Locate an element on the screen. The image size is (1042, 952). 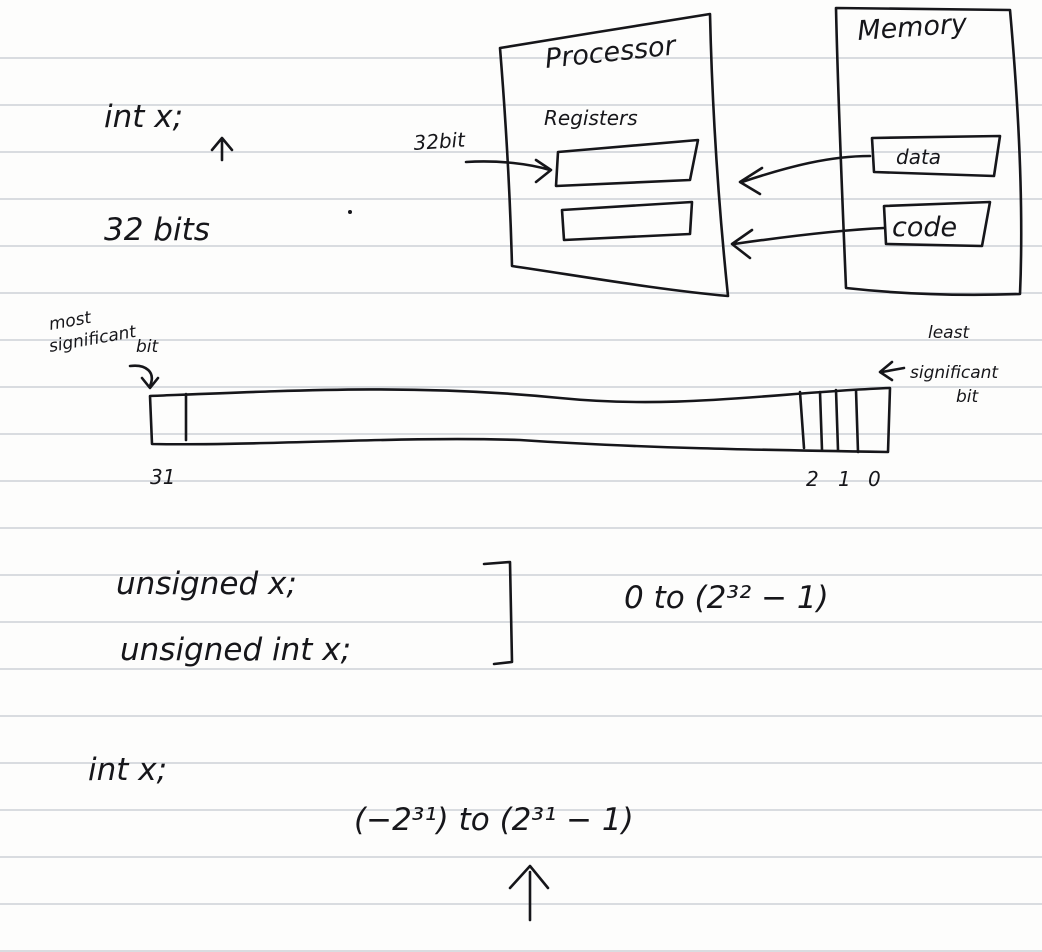
lsb-label-line-1: least is located at coordinates (949, 333).